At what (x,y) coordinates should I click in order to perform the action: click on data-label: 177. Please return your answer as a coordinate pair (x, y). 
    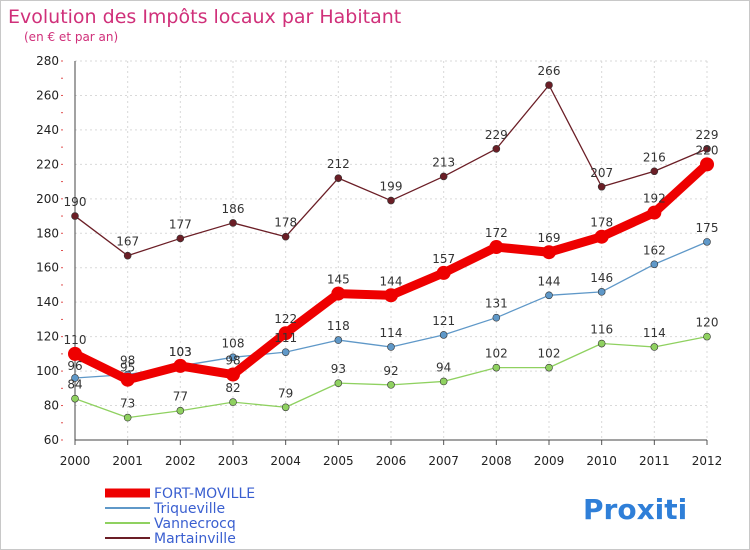
    Looking at the image, I should click on (180, 224).